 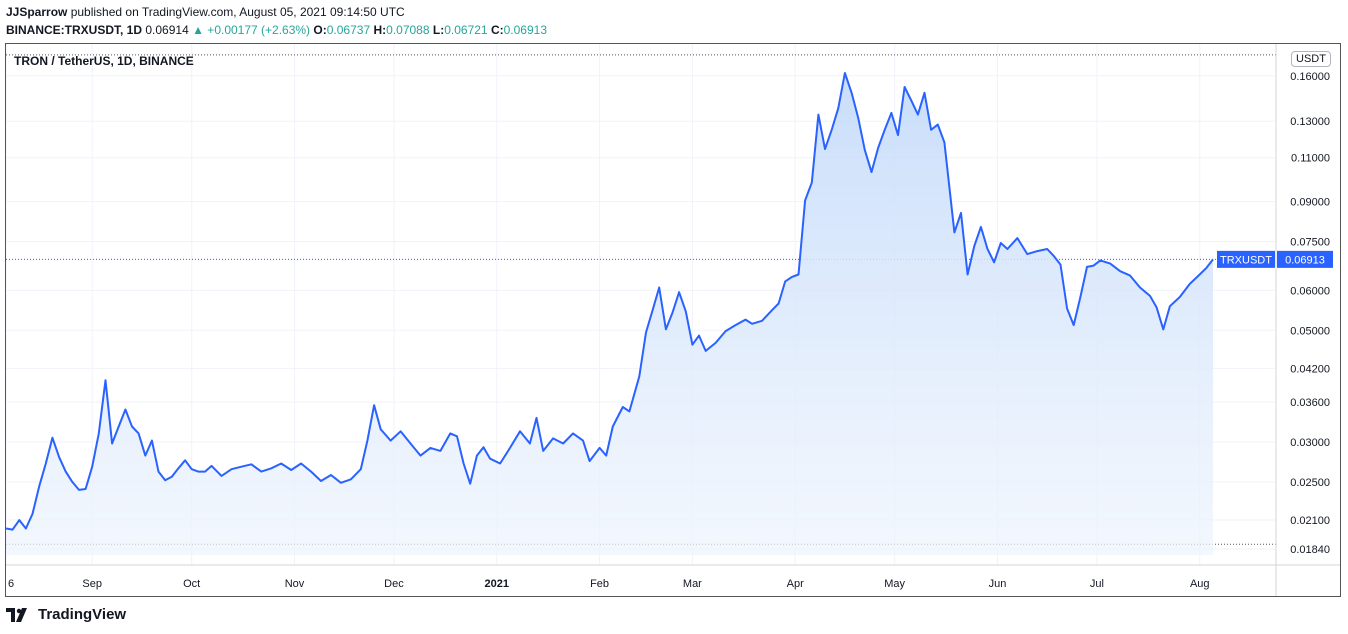 What do you see at coordinates (599, 584) in the screenshot?
I see `x-tick-label: Feb` at bounding box center [599, 584].